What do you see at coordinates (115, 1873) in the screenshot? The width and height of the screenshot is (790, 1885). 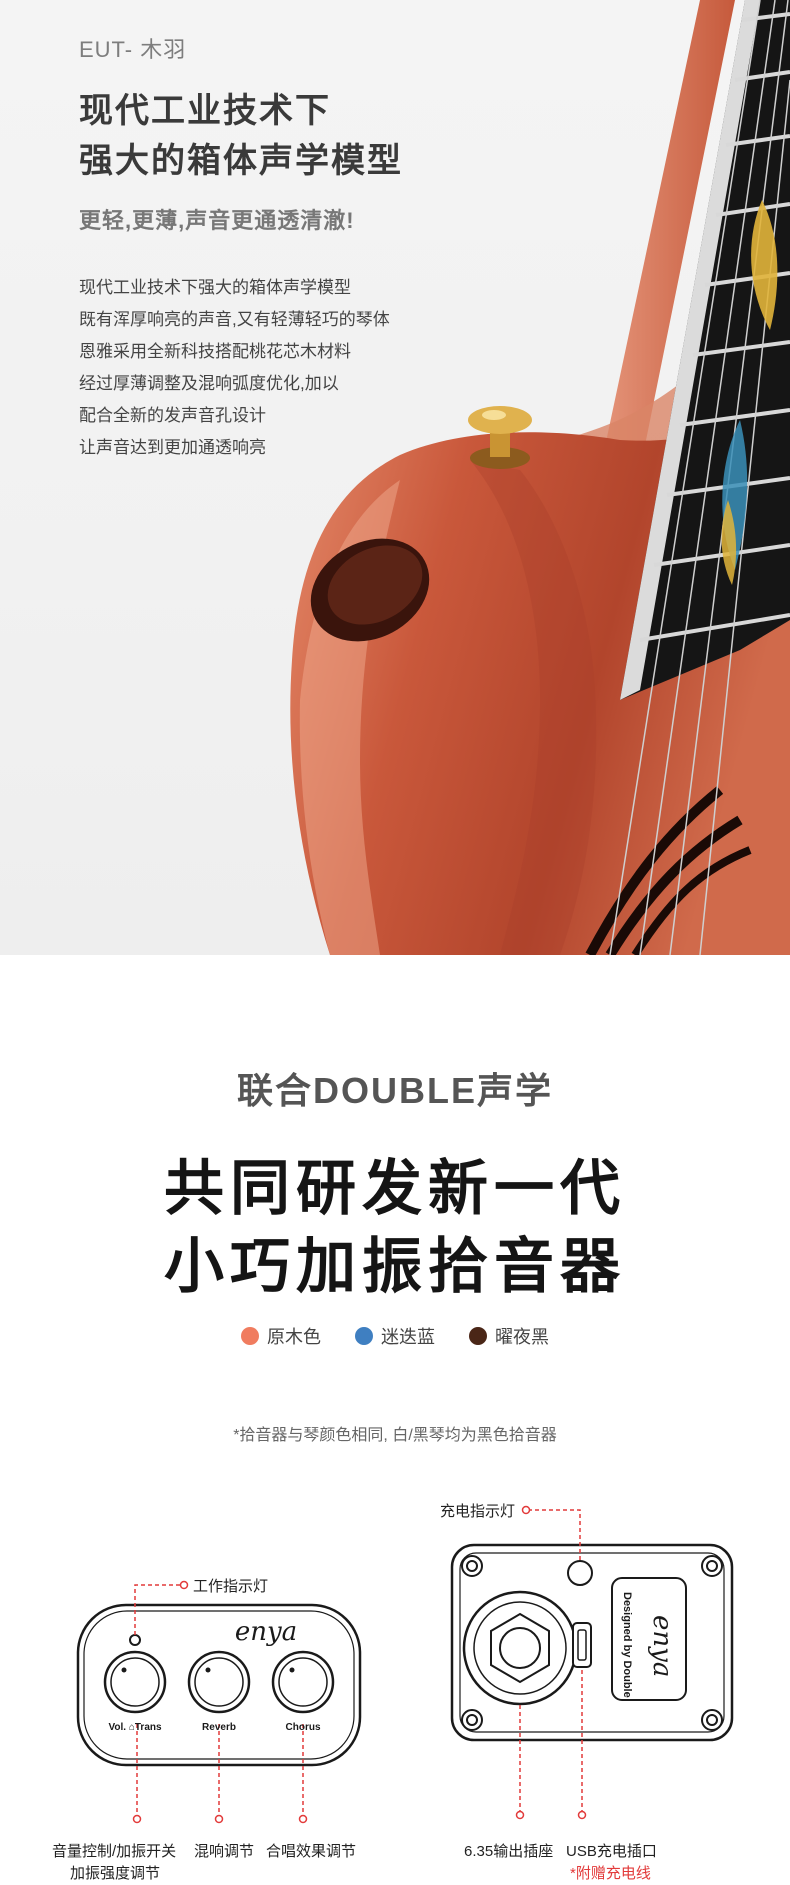 I see `vol-caption-2: 加振强度调节` at bounding box center [115, 1873].